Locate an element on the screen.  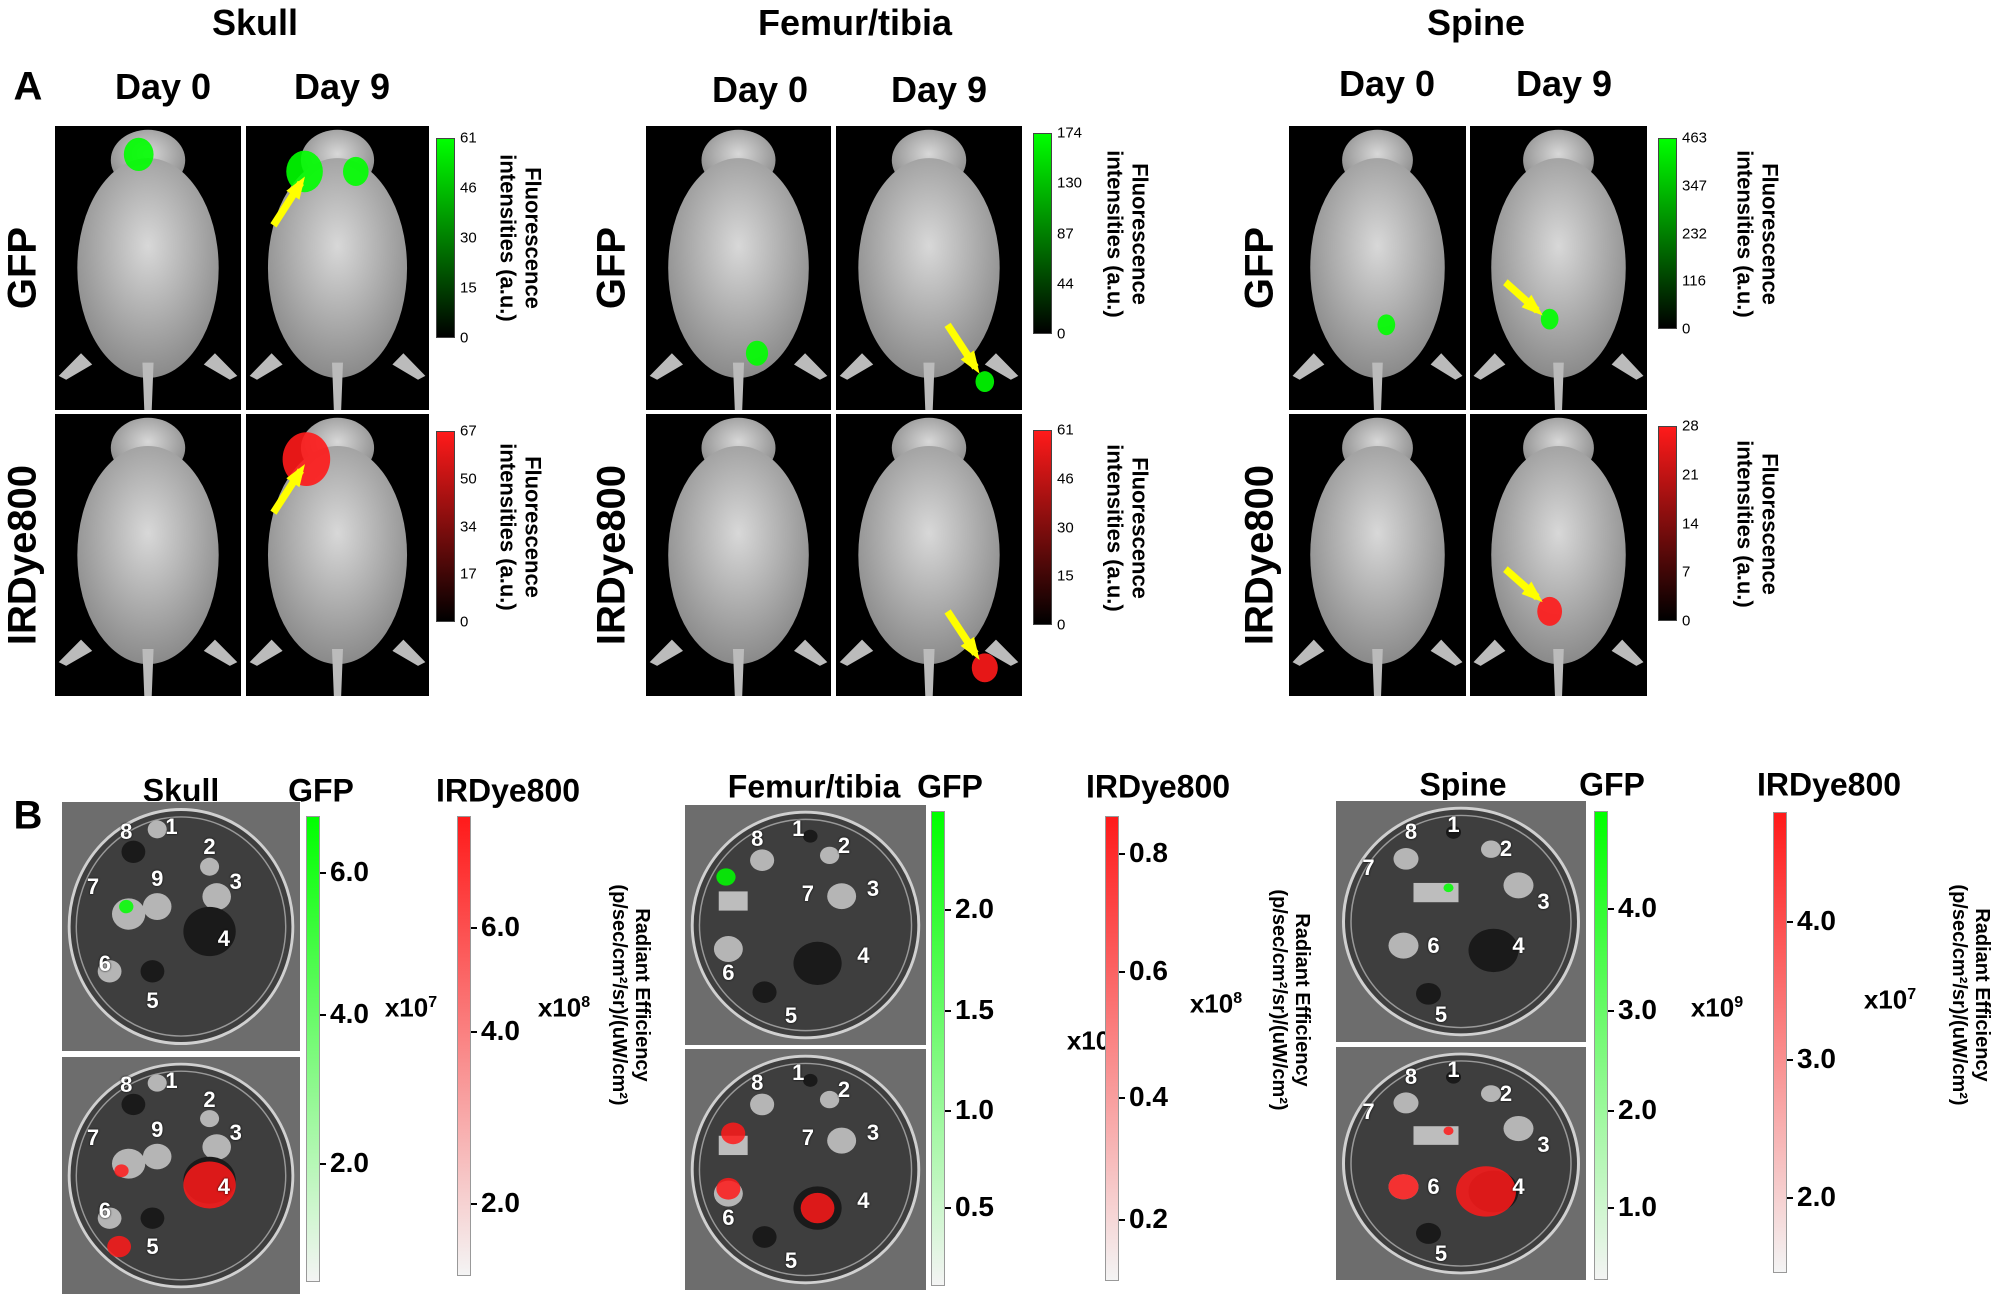
gfp-day0-image is located at coordinates (148, 268).